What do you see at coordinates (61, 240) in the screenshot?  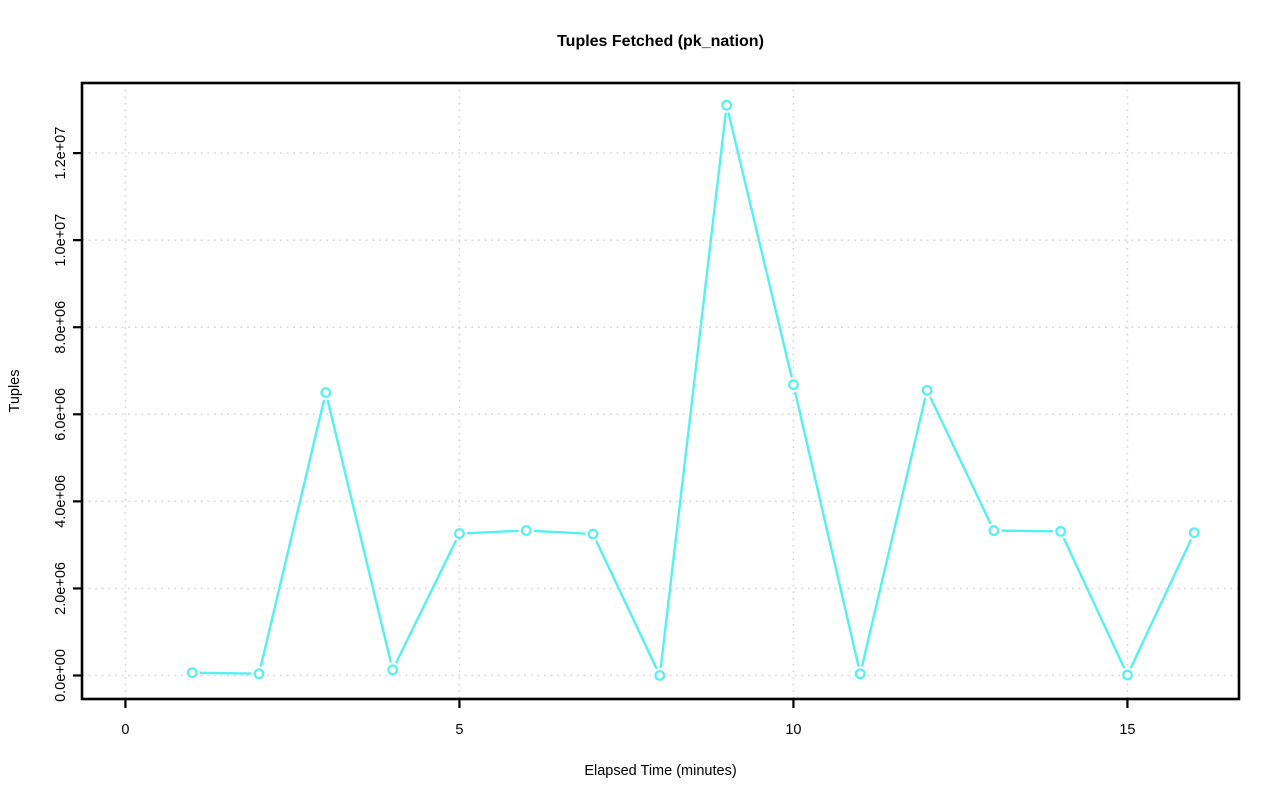 I see `y-tick-label: 1.0e+07` at bounding box center [61, 240].